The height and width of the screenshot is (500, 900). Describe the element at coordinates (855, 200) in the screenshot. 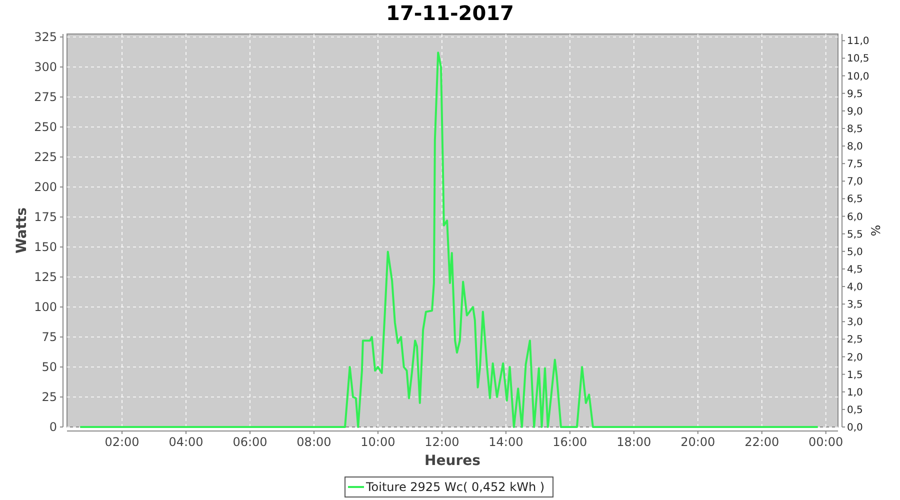

I see `y2-tick-label: 6,5` at that location.